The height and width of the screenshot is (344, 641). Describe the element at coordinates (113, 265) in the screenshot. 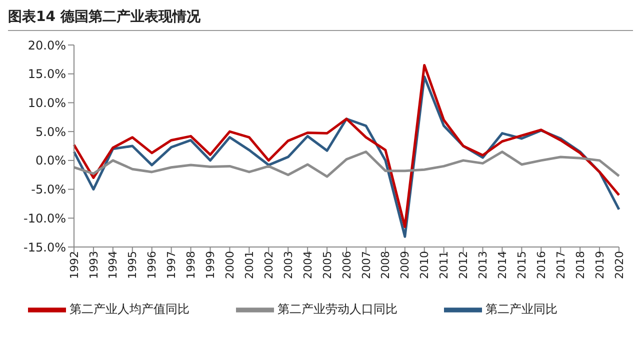

I see `x-tick-label: 1994` at that location.